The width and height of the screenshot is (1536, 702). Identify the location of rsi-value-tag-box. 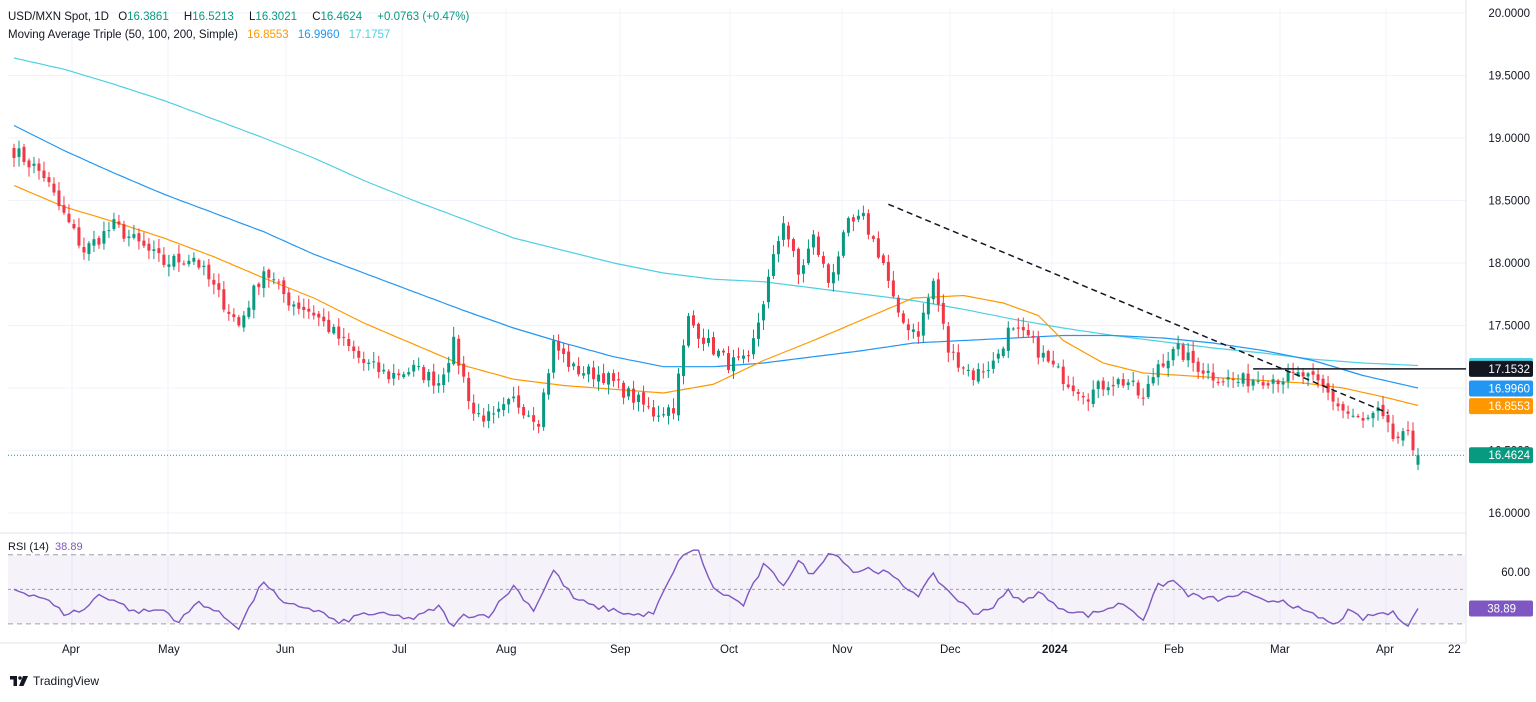
(1501, 608).